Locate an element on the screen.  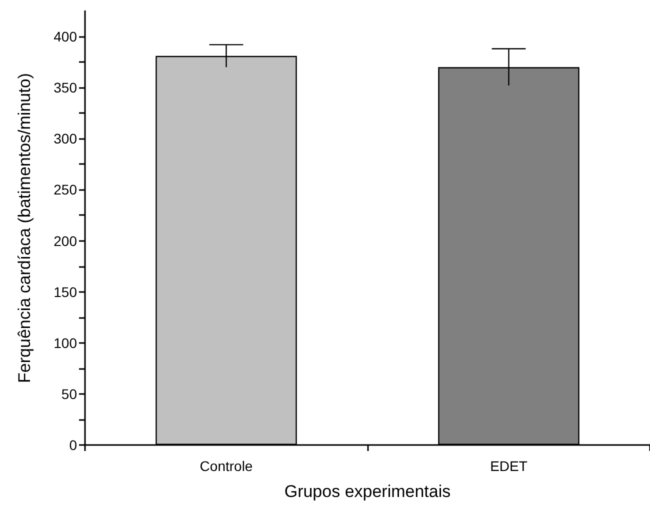
y-tick-label: 100 is located at coordinates (66, 342).